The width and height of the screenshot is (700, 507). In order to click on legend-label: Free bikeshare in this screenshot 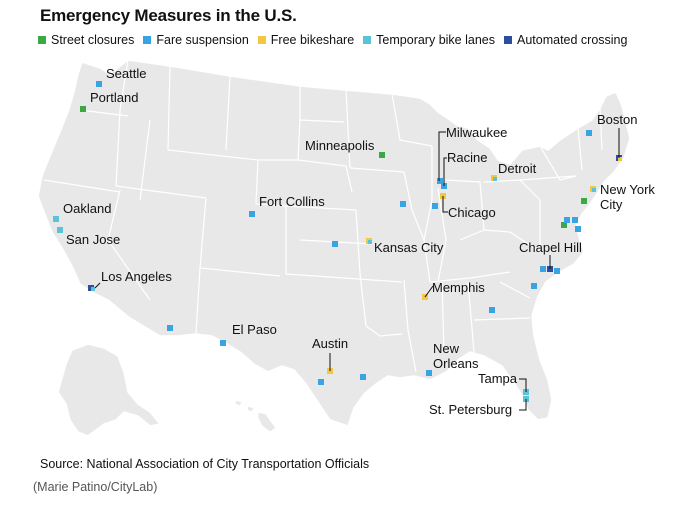, I will do `click(312, 40)`.